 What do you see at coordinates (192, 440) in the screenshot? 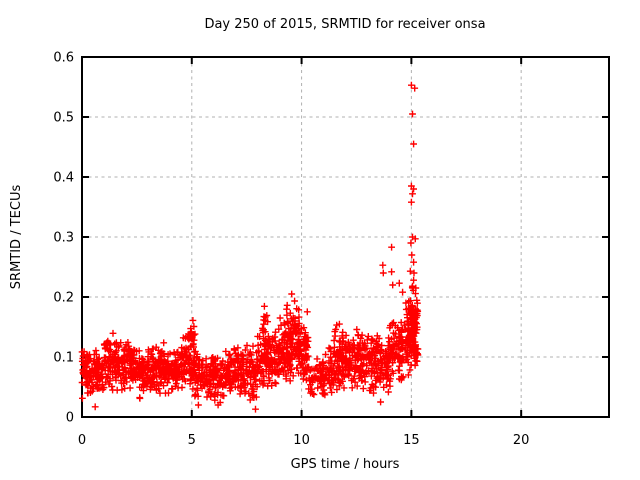
I see `x-tick-label: 5` at bounding box center [192, 440].